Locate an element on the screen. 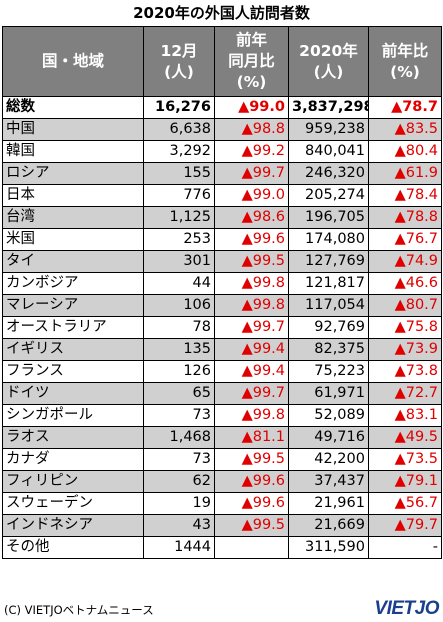 Image resolution: width=443 pixels, height=622 pixels. table-row: イギリス 135 ▲99.4 82,375 ▲73.9 is located at coordinates (222, 349).